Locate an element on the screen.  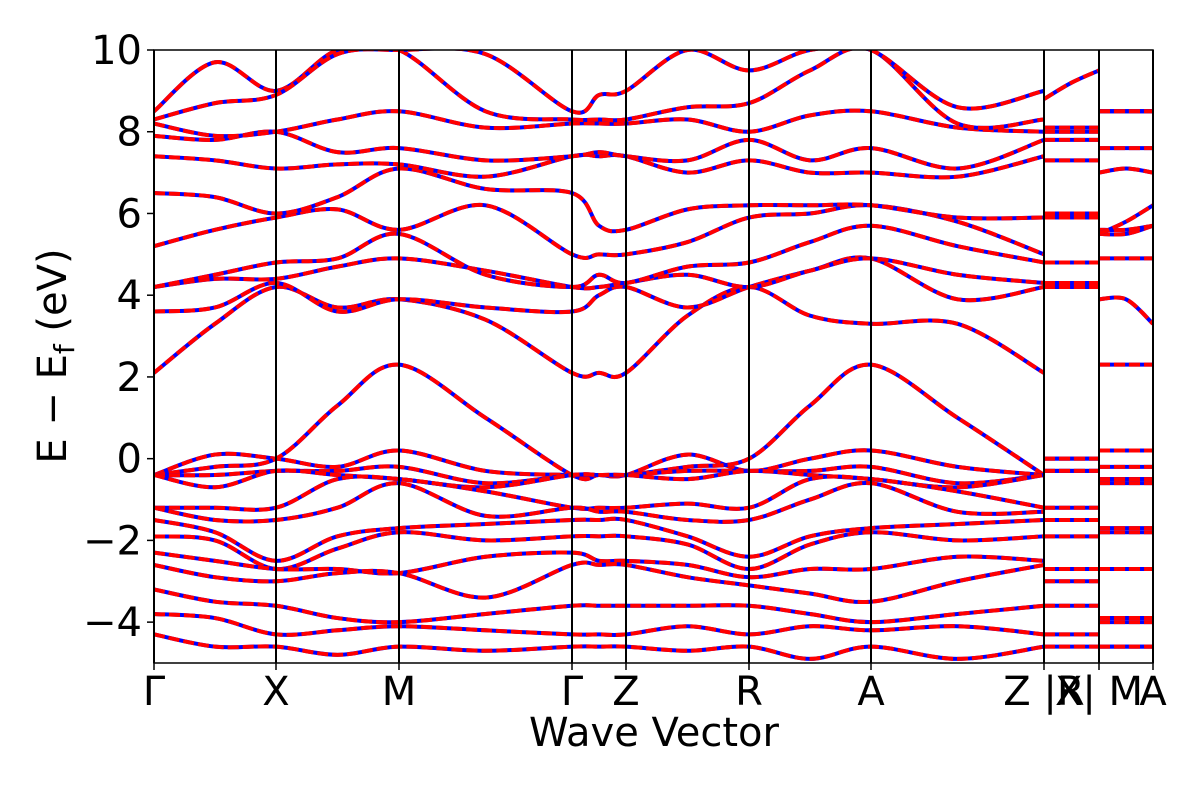
x-tick-label: X is located at coordinates (275, 692).